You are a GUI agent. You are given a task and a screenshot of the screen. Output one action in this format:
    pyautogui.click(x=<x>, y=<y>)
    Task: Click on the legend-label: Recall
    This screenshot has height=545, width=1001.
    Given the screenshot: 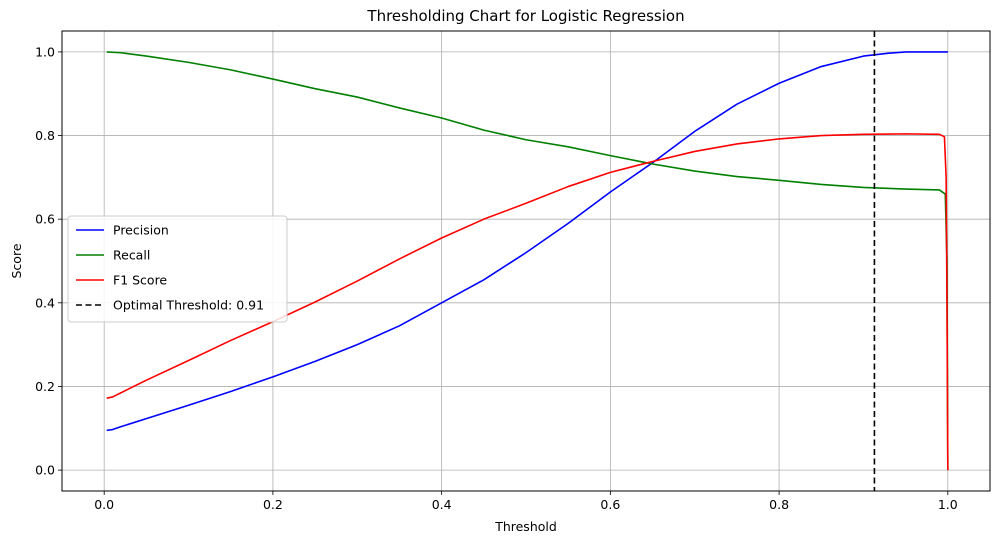 What is the action you would take?
    pyautogui.click(x=131, y=255)
    